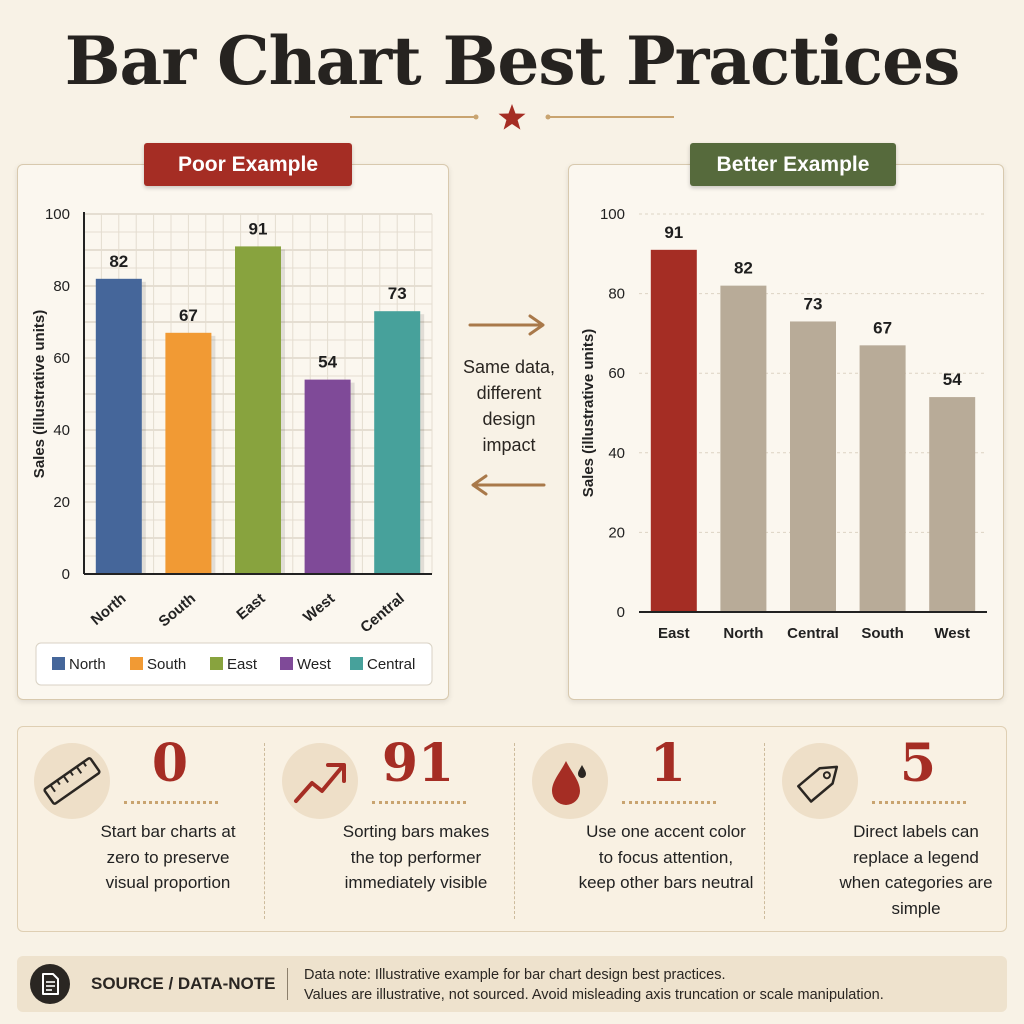 The width and height of the screenshot is (1024, 1024). I want to click on better-example-badge: Better Example, so click(793, 164).